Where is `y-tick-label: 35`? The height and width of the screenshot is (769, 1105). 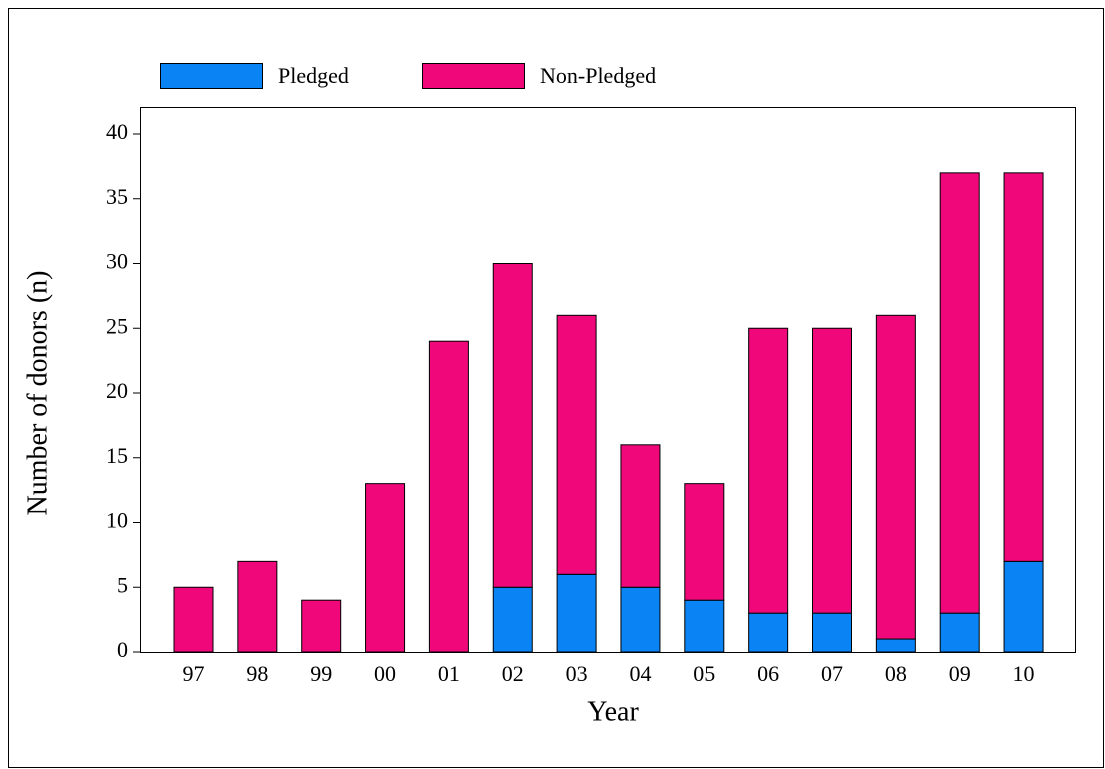
y-tick-label: 35 is located at coordinates (117, 196).